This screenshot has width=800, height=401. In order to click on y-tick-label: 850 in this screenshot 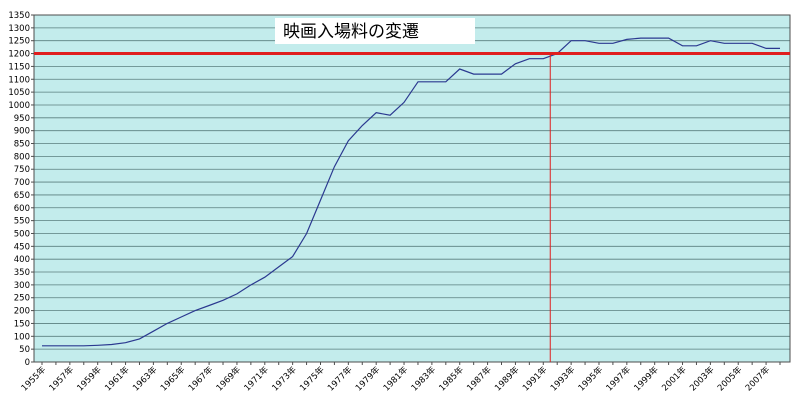, I will do `click(22, 145)`.